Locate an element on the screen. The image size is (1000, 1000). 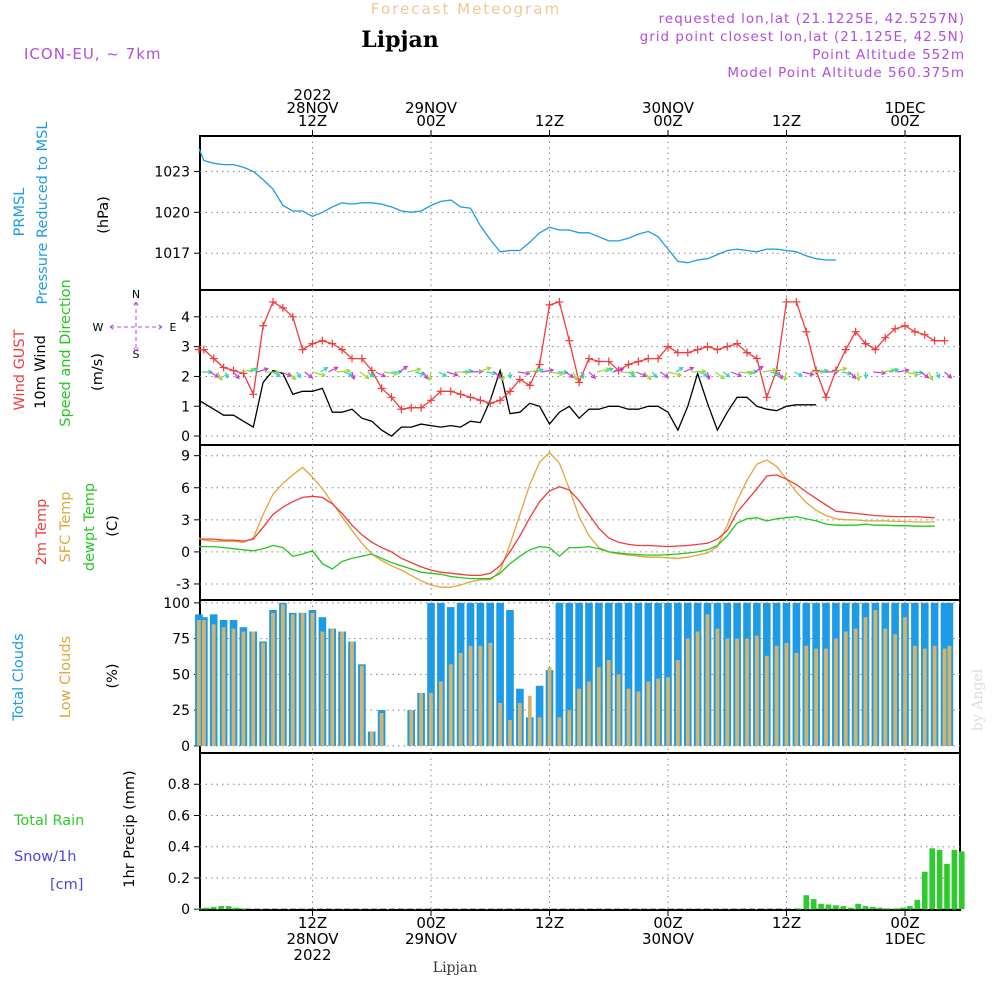
bottom-time-label: 29NOV is located at coordinates (431, 939).